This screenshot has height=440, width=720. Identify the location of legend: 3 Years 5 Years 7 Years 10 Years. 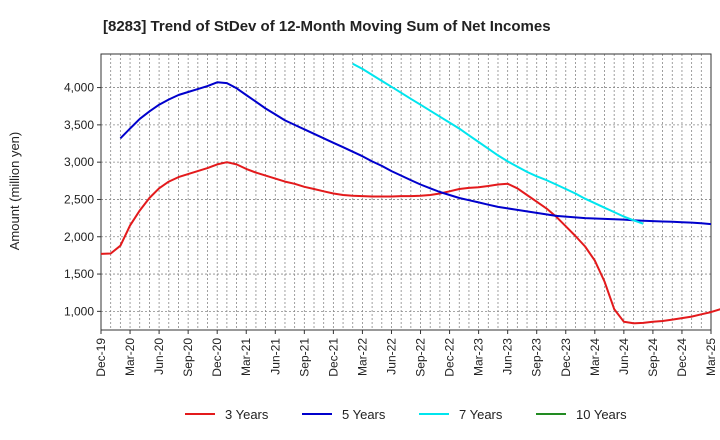
(406, 414).